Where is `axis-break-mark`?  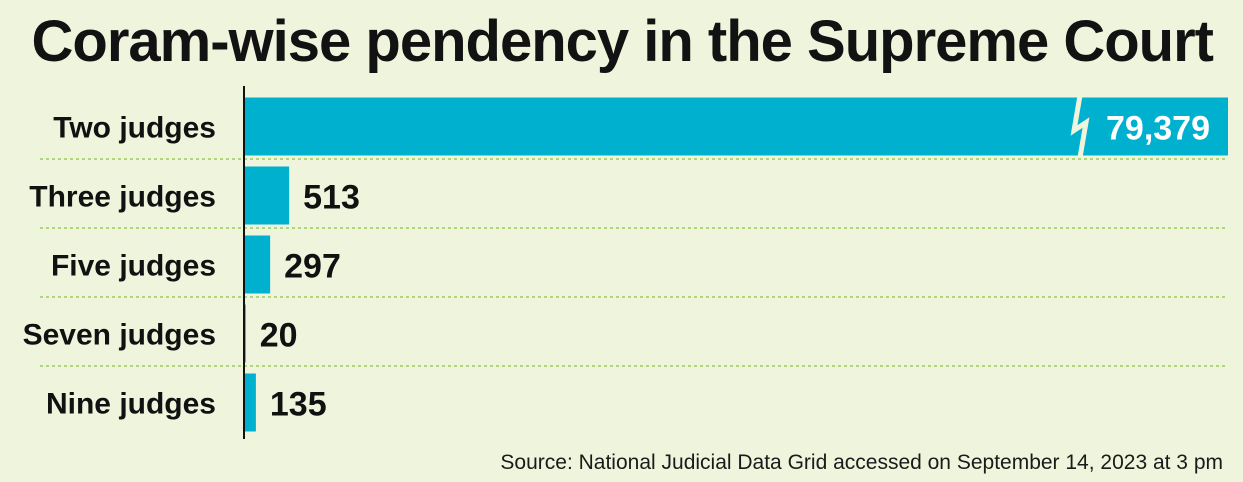
axis-break-mark is located at coordinates (1080, 126).